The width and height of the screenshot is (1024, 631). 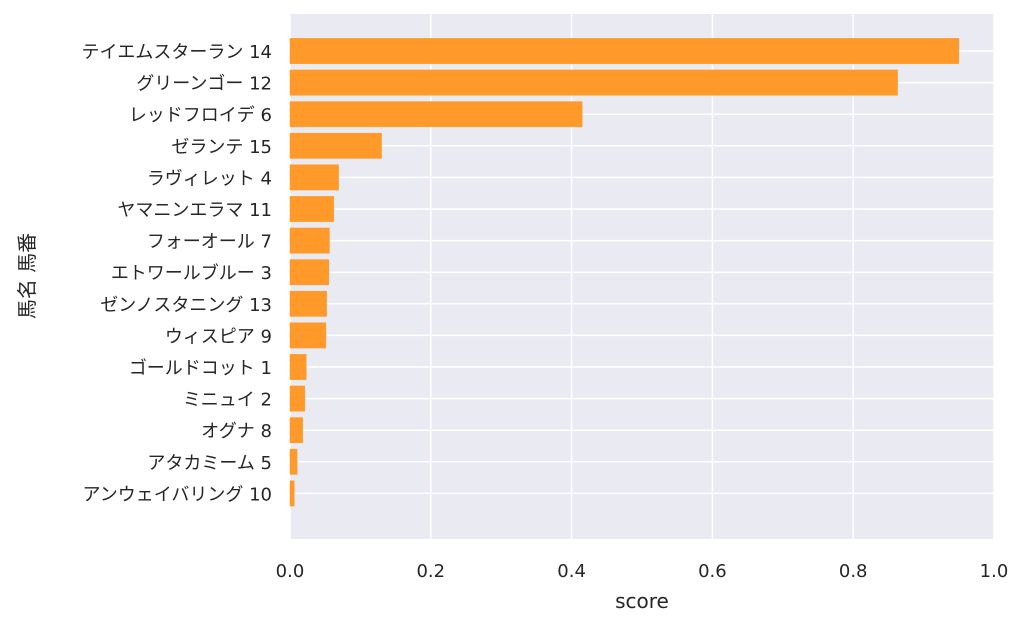 What do you see at coordinates (571, 571) in the screenshot?
I see `x-tick-label: 0.4` at bounding box center [571, 571].